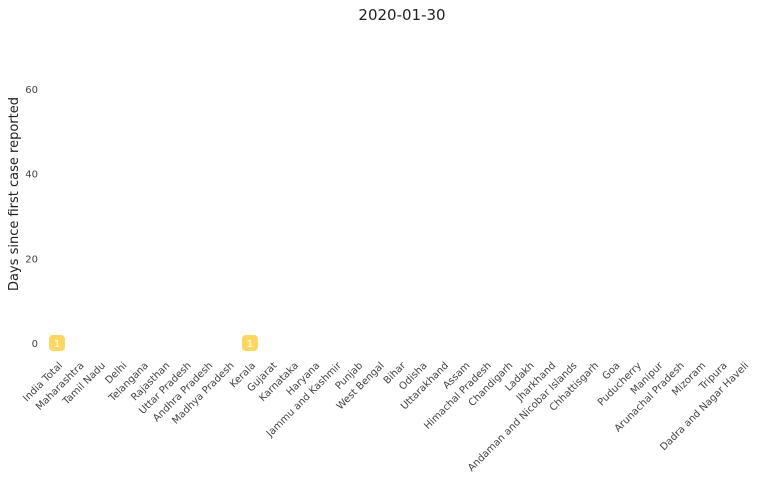 The width and height of the screenshot is (768, 480). I want to click on chart-title: 2020-01-30, so click(401, 15).